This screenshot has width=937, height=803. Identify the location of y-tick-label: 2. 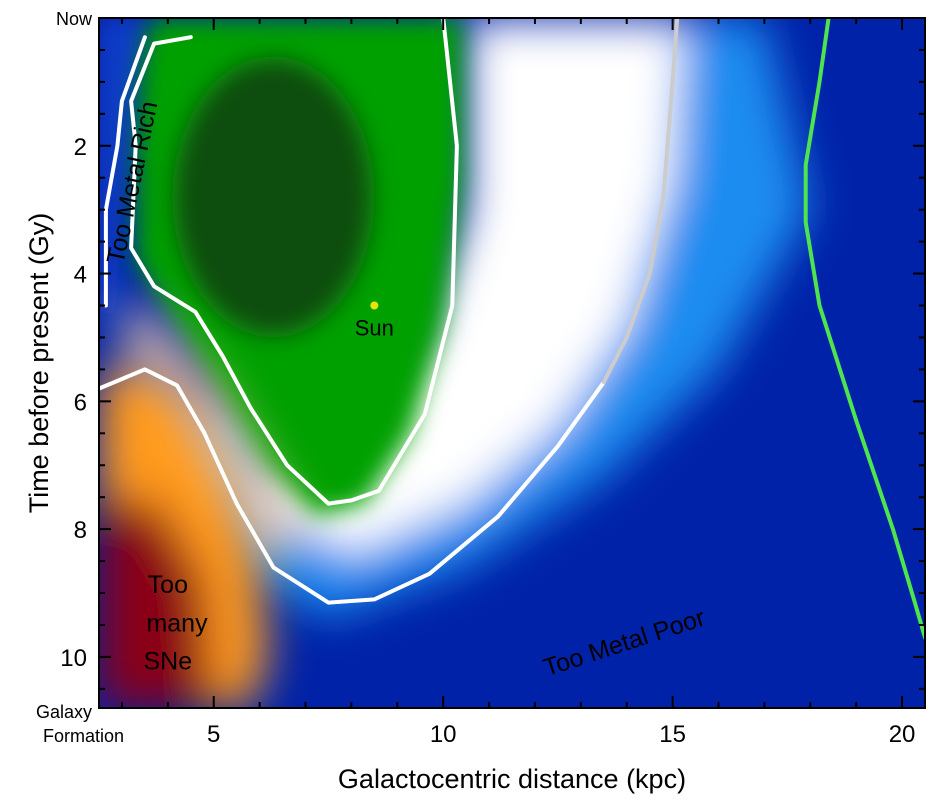
(80, 147).